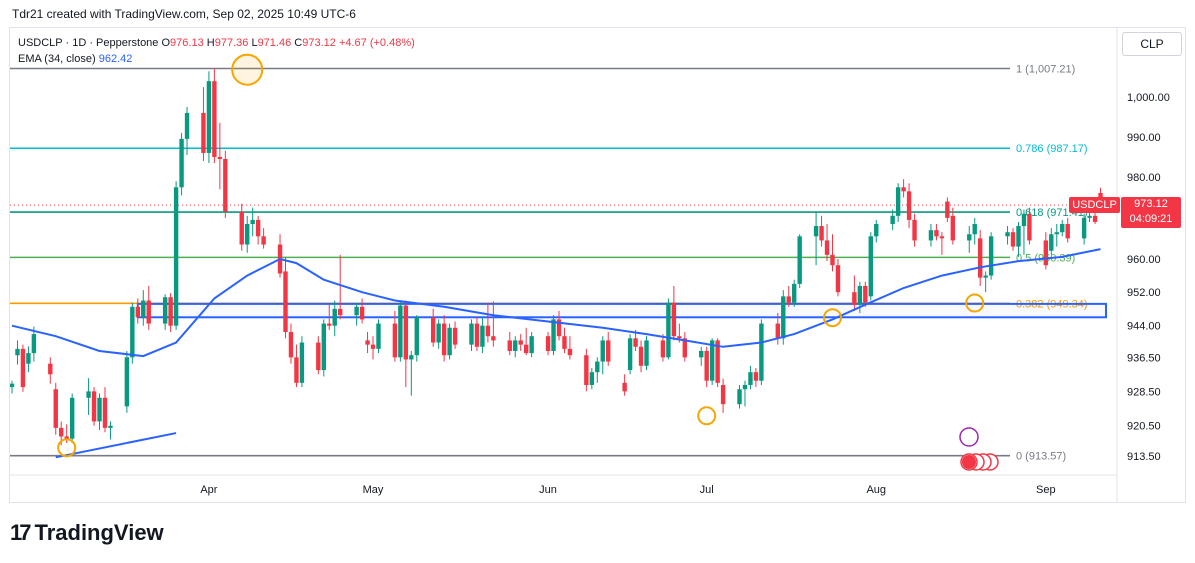 Image resolution: width=1195 pixels, height=563 pixels. What do you see at coordinates (254, 43) in the screenshot?
I see `low-label: L` at bounding box center [254, 43].